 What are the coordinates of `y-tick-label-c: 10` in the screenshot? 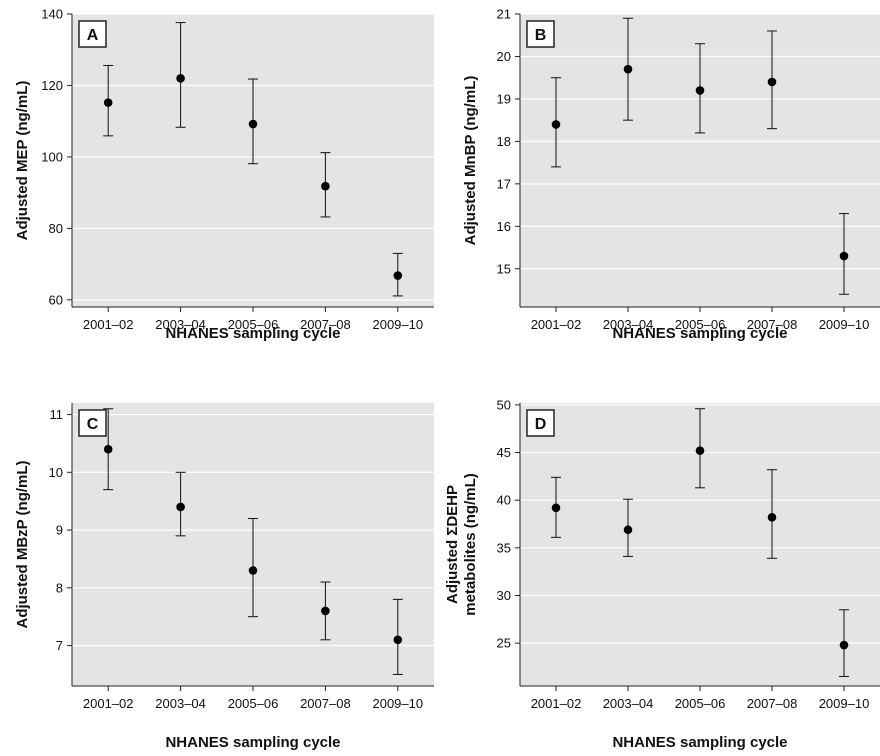 It's located at (56, 472).